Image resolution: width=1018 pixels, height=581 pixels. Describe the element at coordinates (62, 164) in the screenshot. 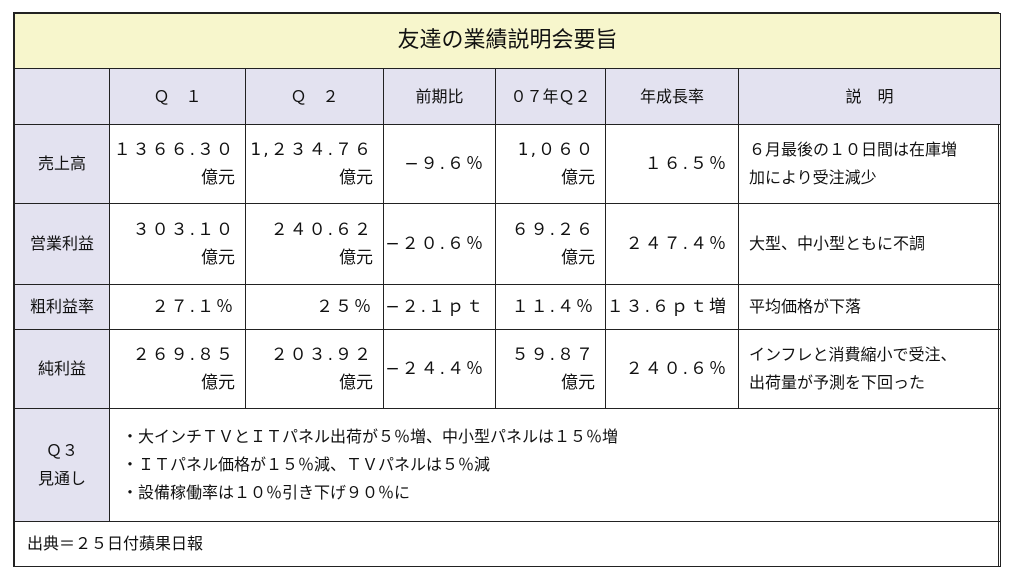

I see `row-label: 売上高` at that location.